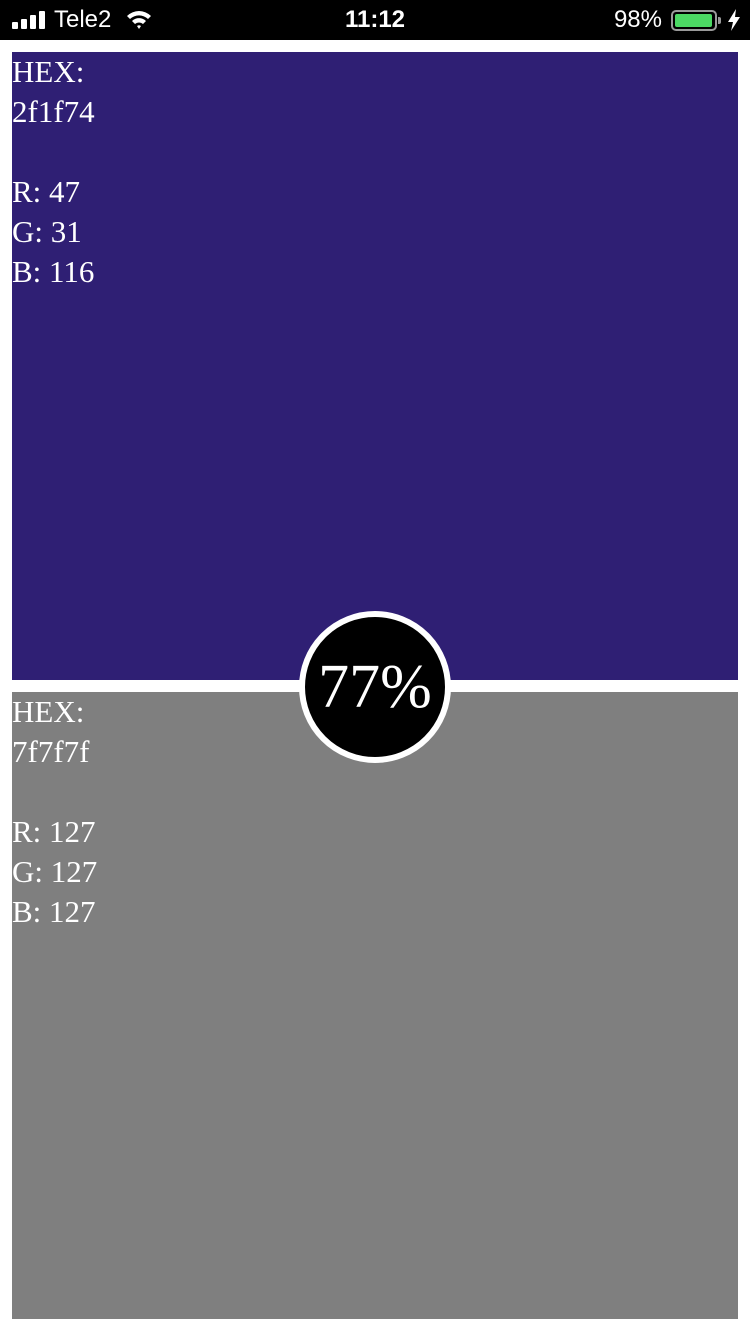  I want to click on hex-value: 2f1f74, so click(53, 111).